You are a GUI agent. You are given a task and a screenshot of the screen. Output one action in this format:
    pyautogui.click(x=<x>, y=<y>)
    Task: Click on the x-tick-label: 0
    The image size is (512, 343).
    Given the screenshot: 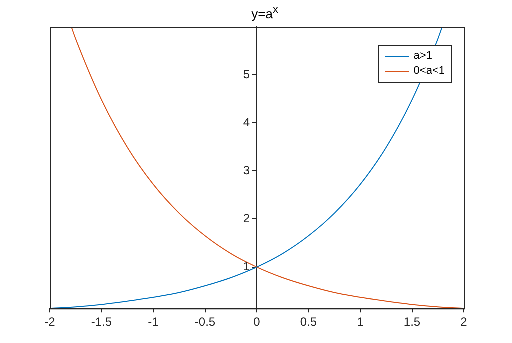 What is the action you would take?
    pyautogui.click(x=257, y=322)
    